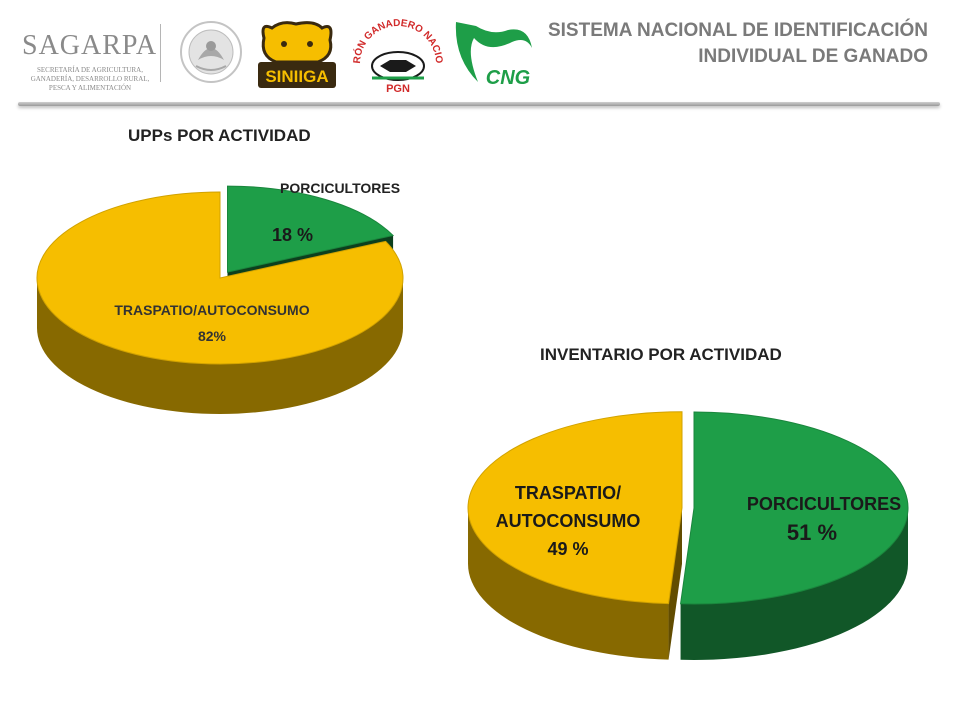  I want to click on chart-1-slice-1-top, so click(220, 278).